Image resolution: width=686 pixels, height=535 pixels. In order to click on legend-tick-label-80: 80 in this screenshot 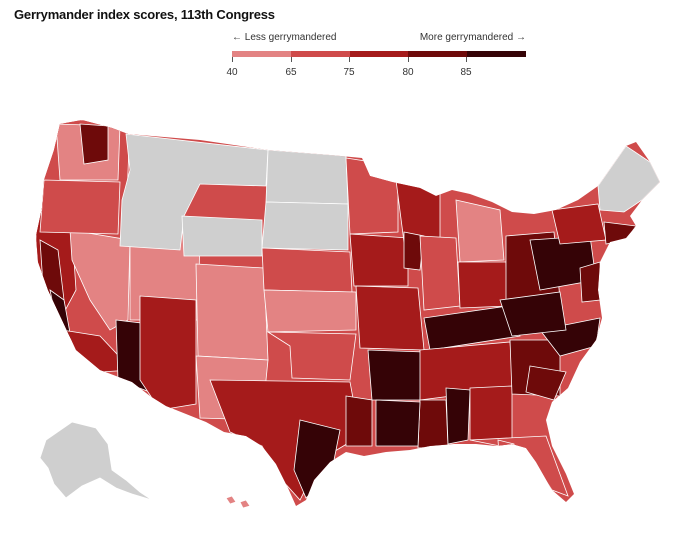, I will do `click(408, 72)`.